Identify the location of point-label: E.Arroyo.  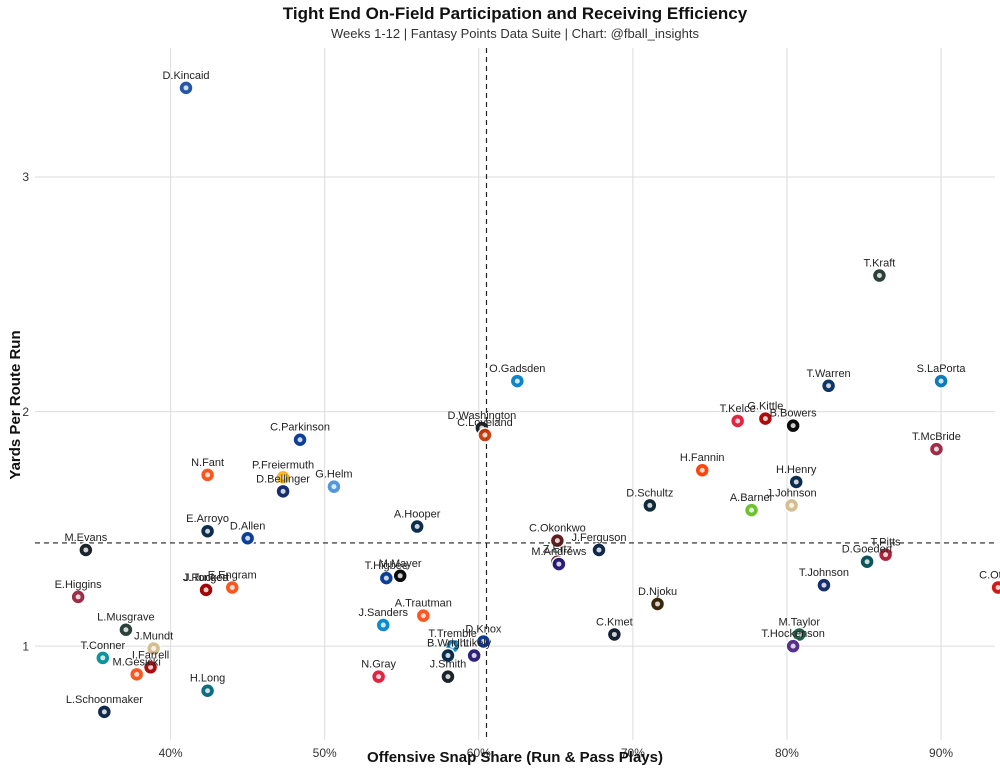
(207, 519).